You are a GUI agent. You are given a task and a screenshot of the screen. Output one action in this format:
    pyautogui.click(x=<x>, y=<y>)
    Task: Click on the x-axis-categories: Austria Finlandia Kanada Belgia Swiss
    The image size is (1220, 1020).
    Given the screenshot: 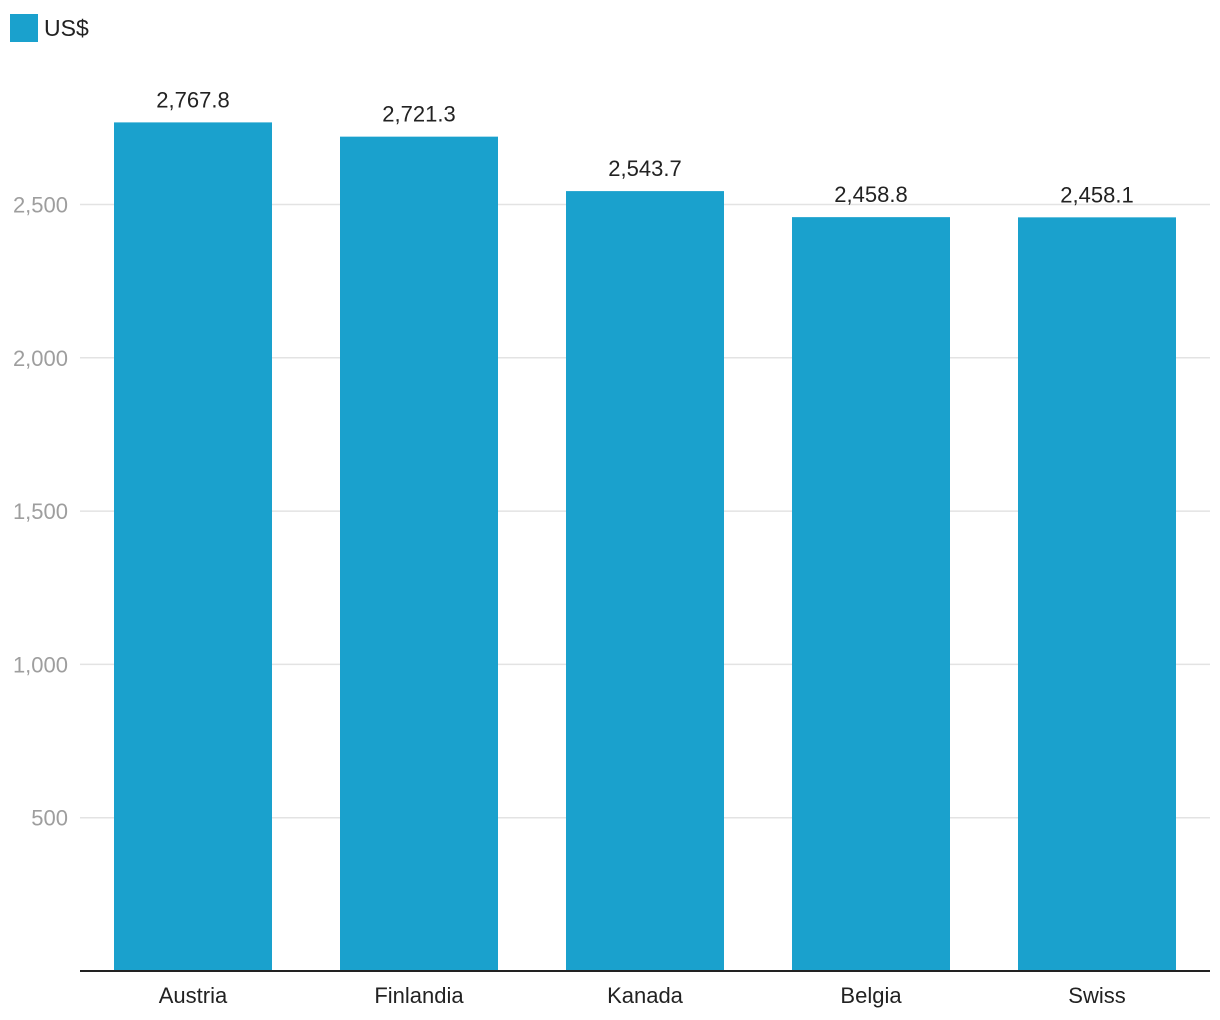 What is the action you would take?
    pyautogui.click(x=642, y=995)
    